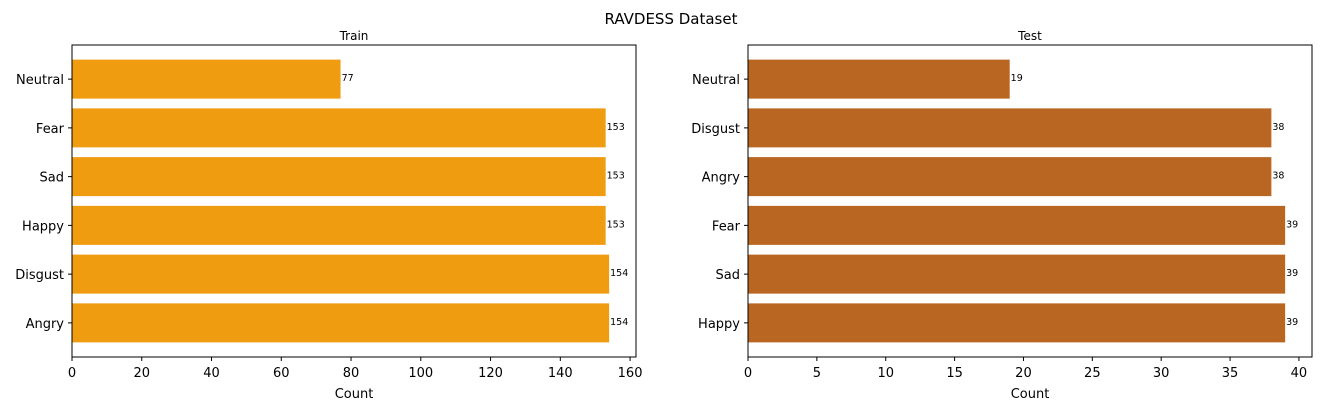  Describe the element at coordinates (420, 373) in the screenshot. I see `train-xtick-label: 100` at that location.